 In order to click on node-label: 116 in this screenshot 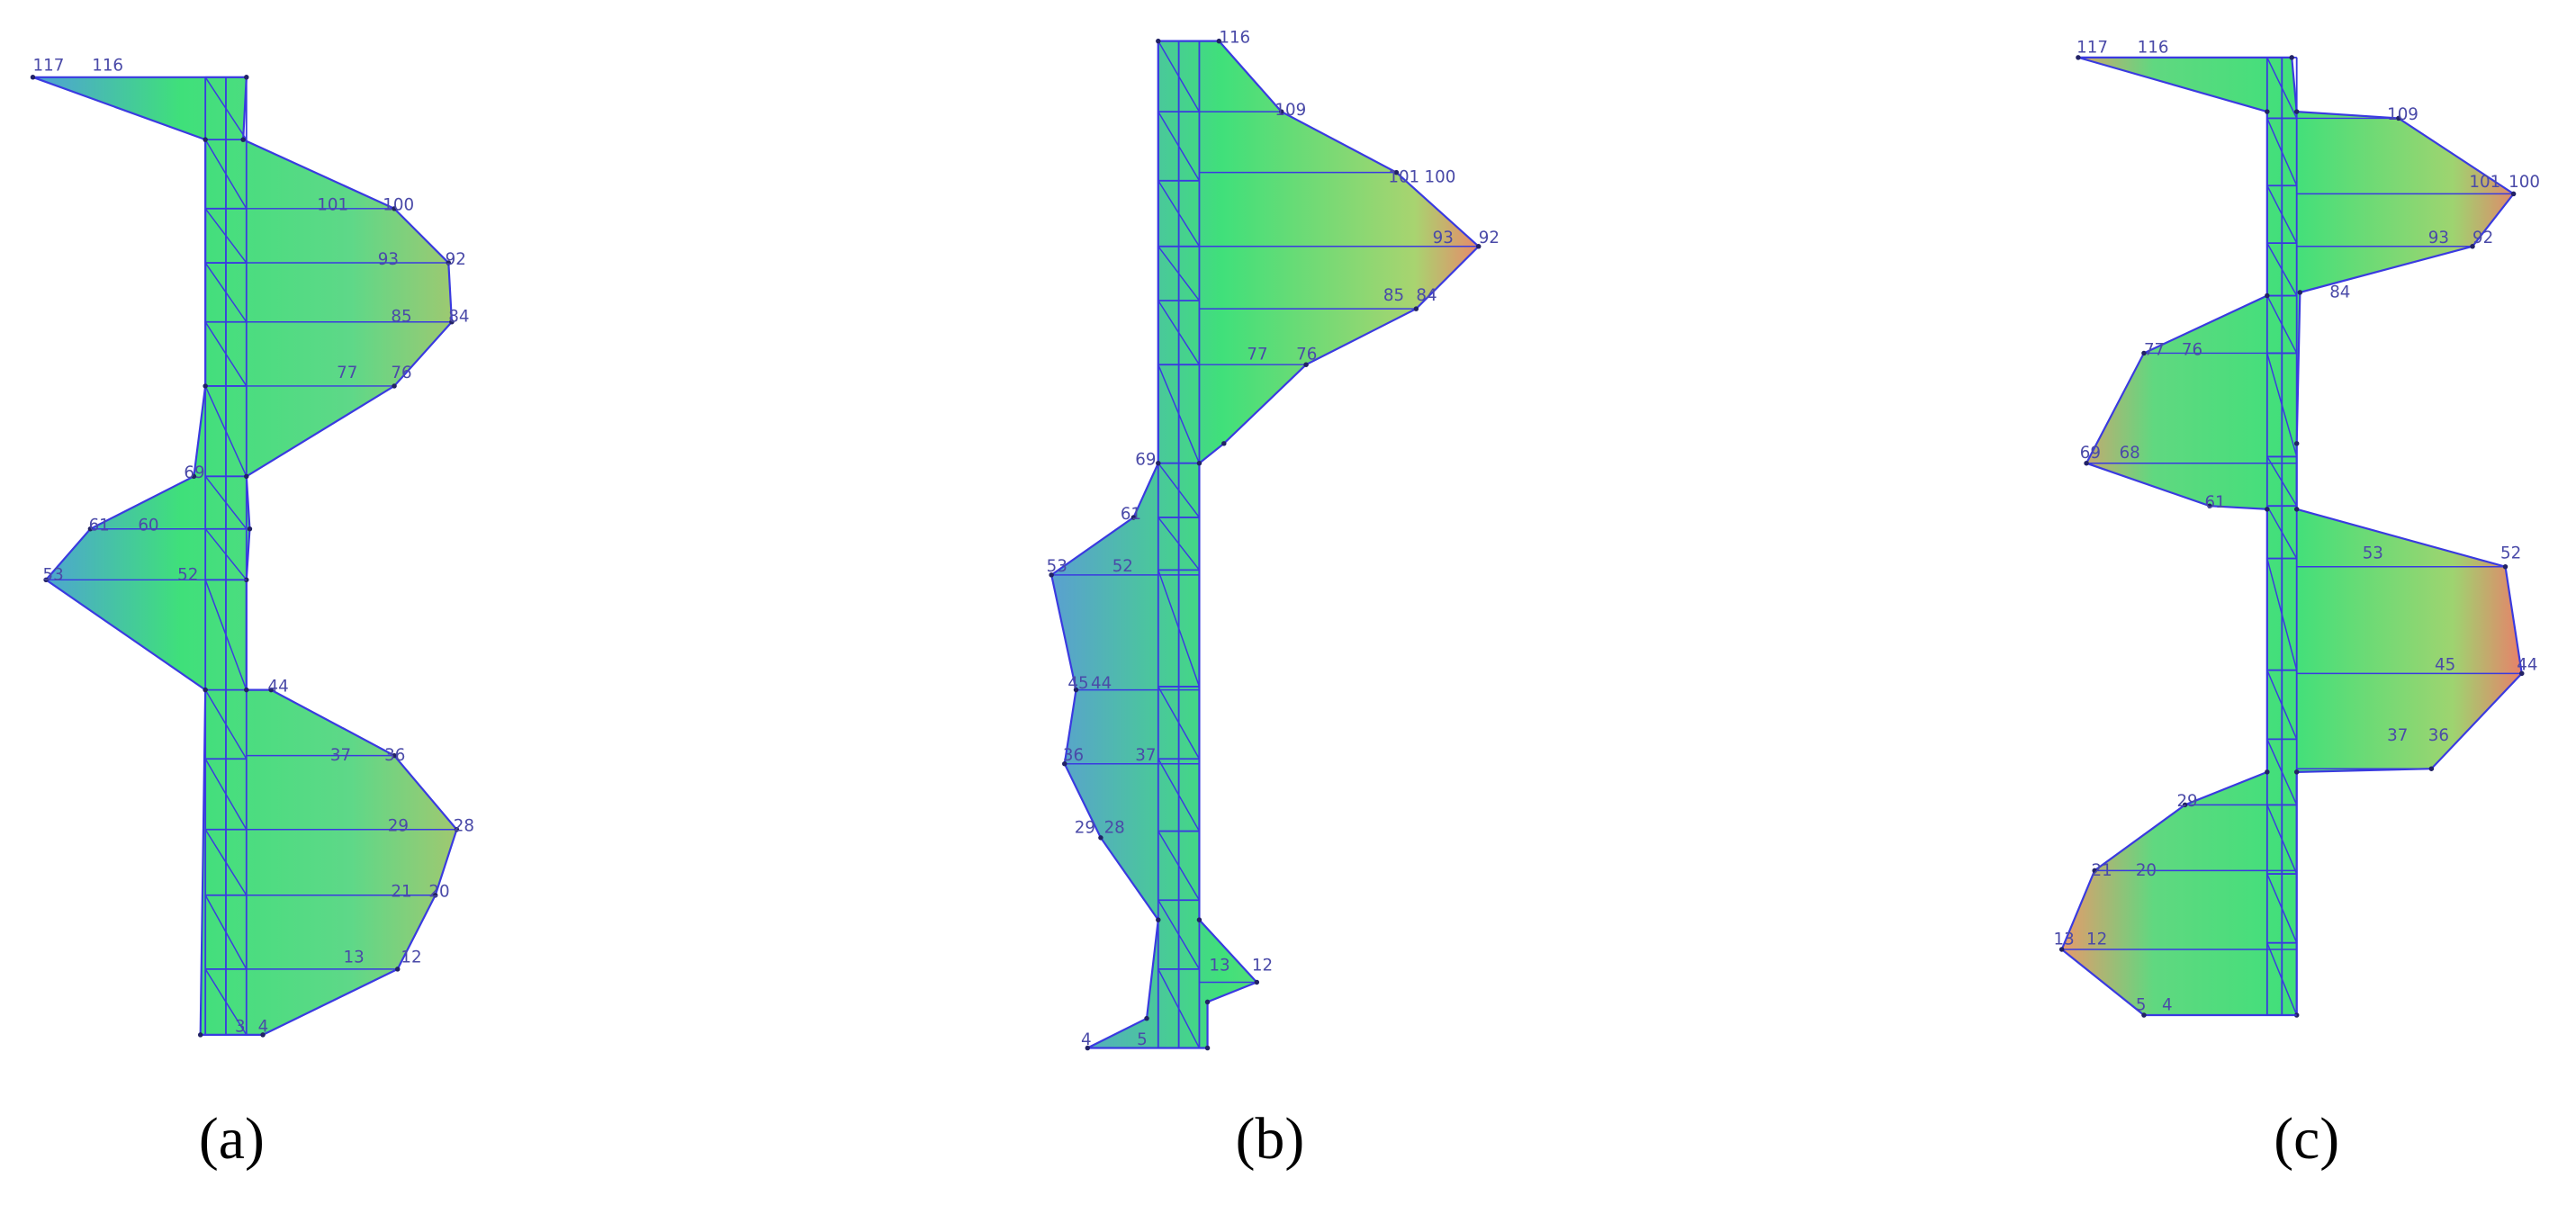, I will do `click(2153, 47)`.